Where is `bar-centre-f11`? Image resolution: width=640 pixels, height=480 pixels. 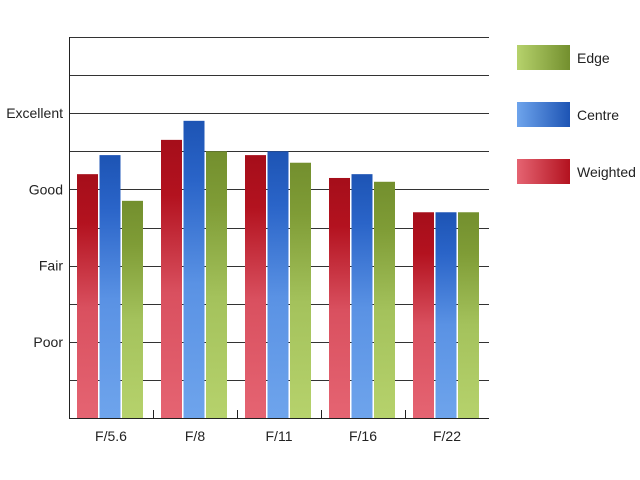
bar-centre-f11 is located at coordinates (278, 285).